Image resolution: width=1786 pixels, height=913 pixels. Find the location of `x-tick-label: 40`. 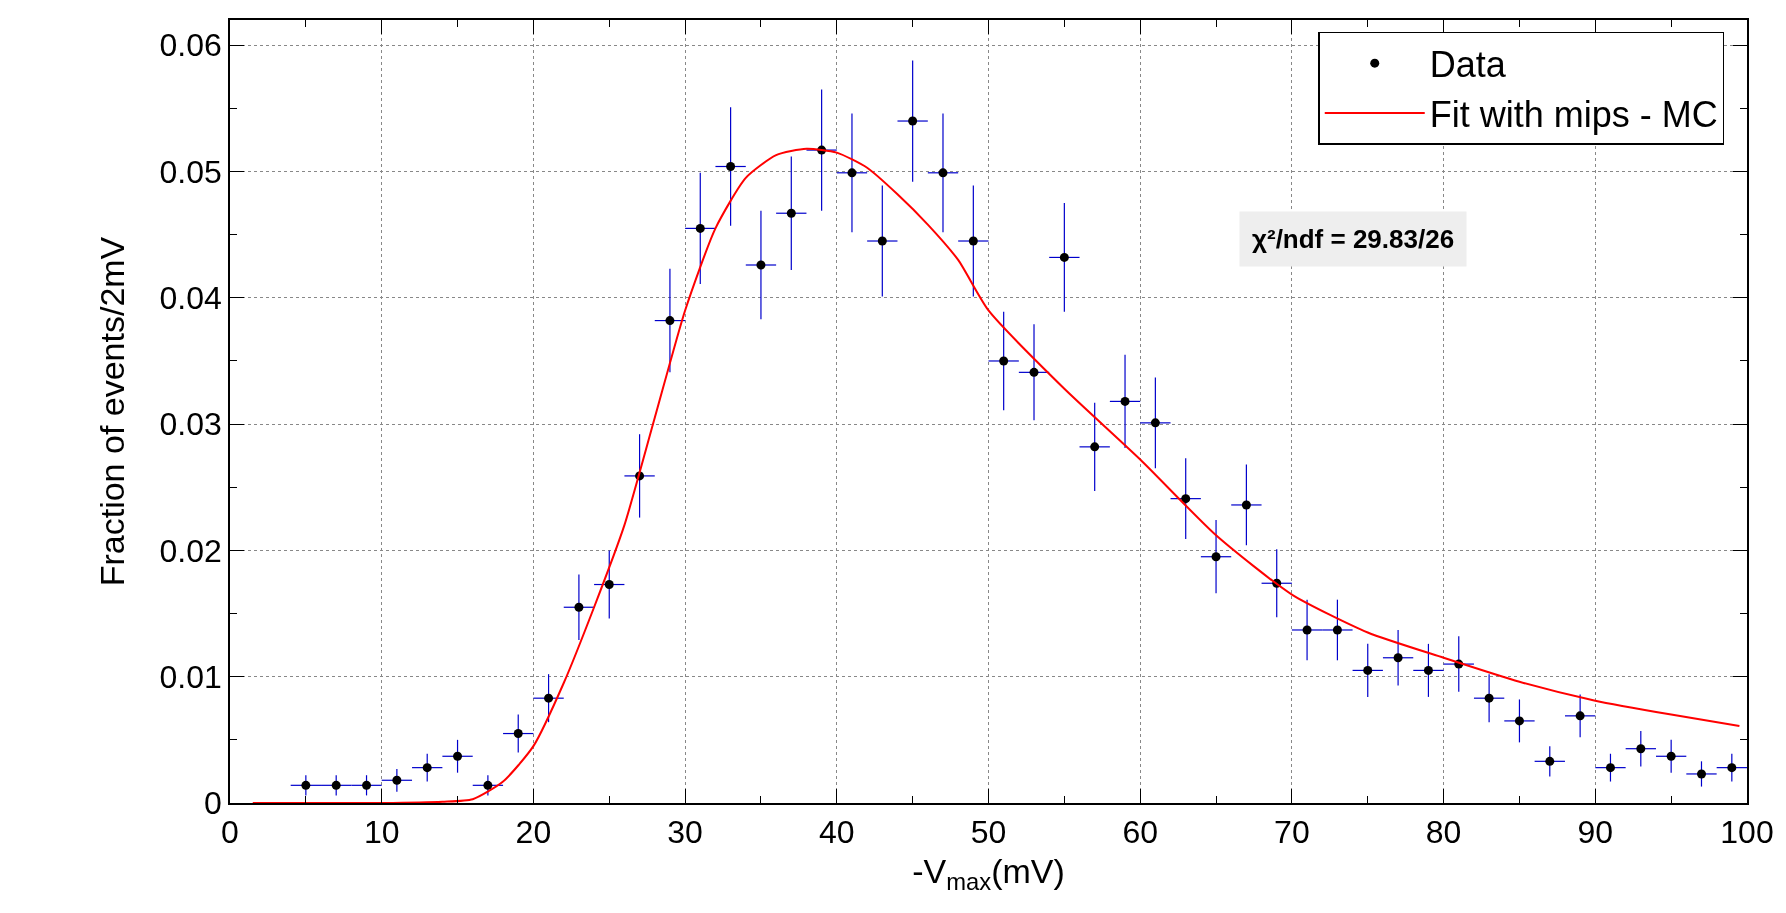

x-tick-label: 40 is located at coordinates (837, 832).